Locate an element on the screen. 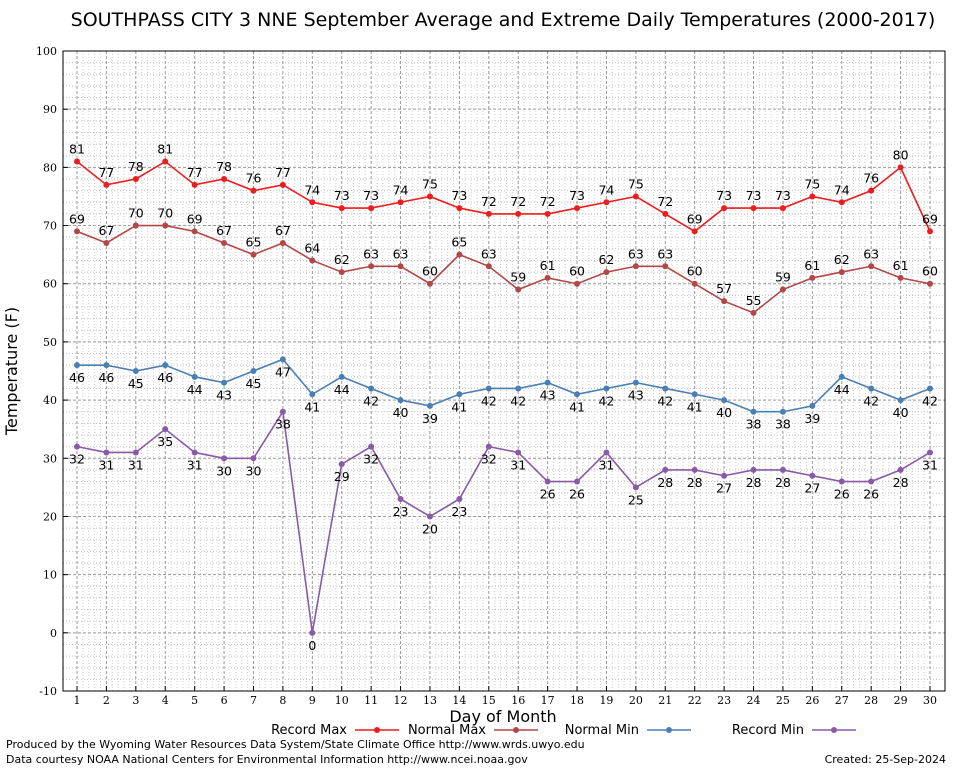 The image size is (954, 768). normal-min-data-label: 40 is located at coordinates (724, 412).